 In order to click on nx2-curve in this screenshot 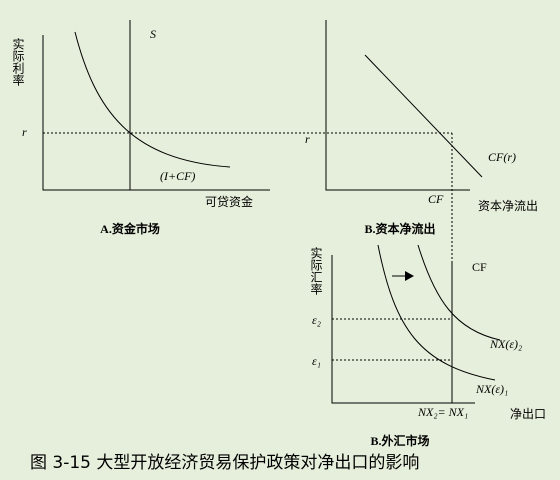, I will do `click(459, 292)`.